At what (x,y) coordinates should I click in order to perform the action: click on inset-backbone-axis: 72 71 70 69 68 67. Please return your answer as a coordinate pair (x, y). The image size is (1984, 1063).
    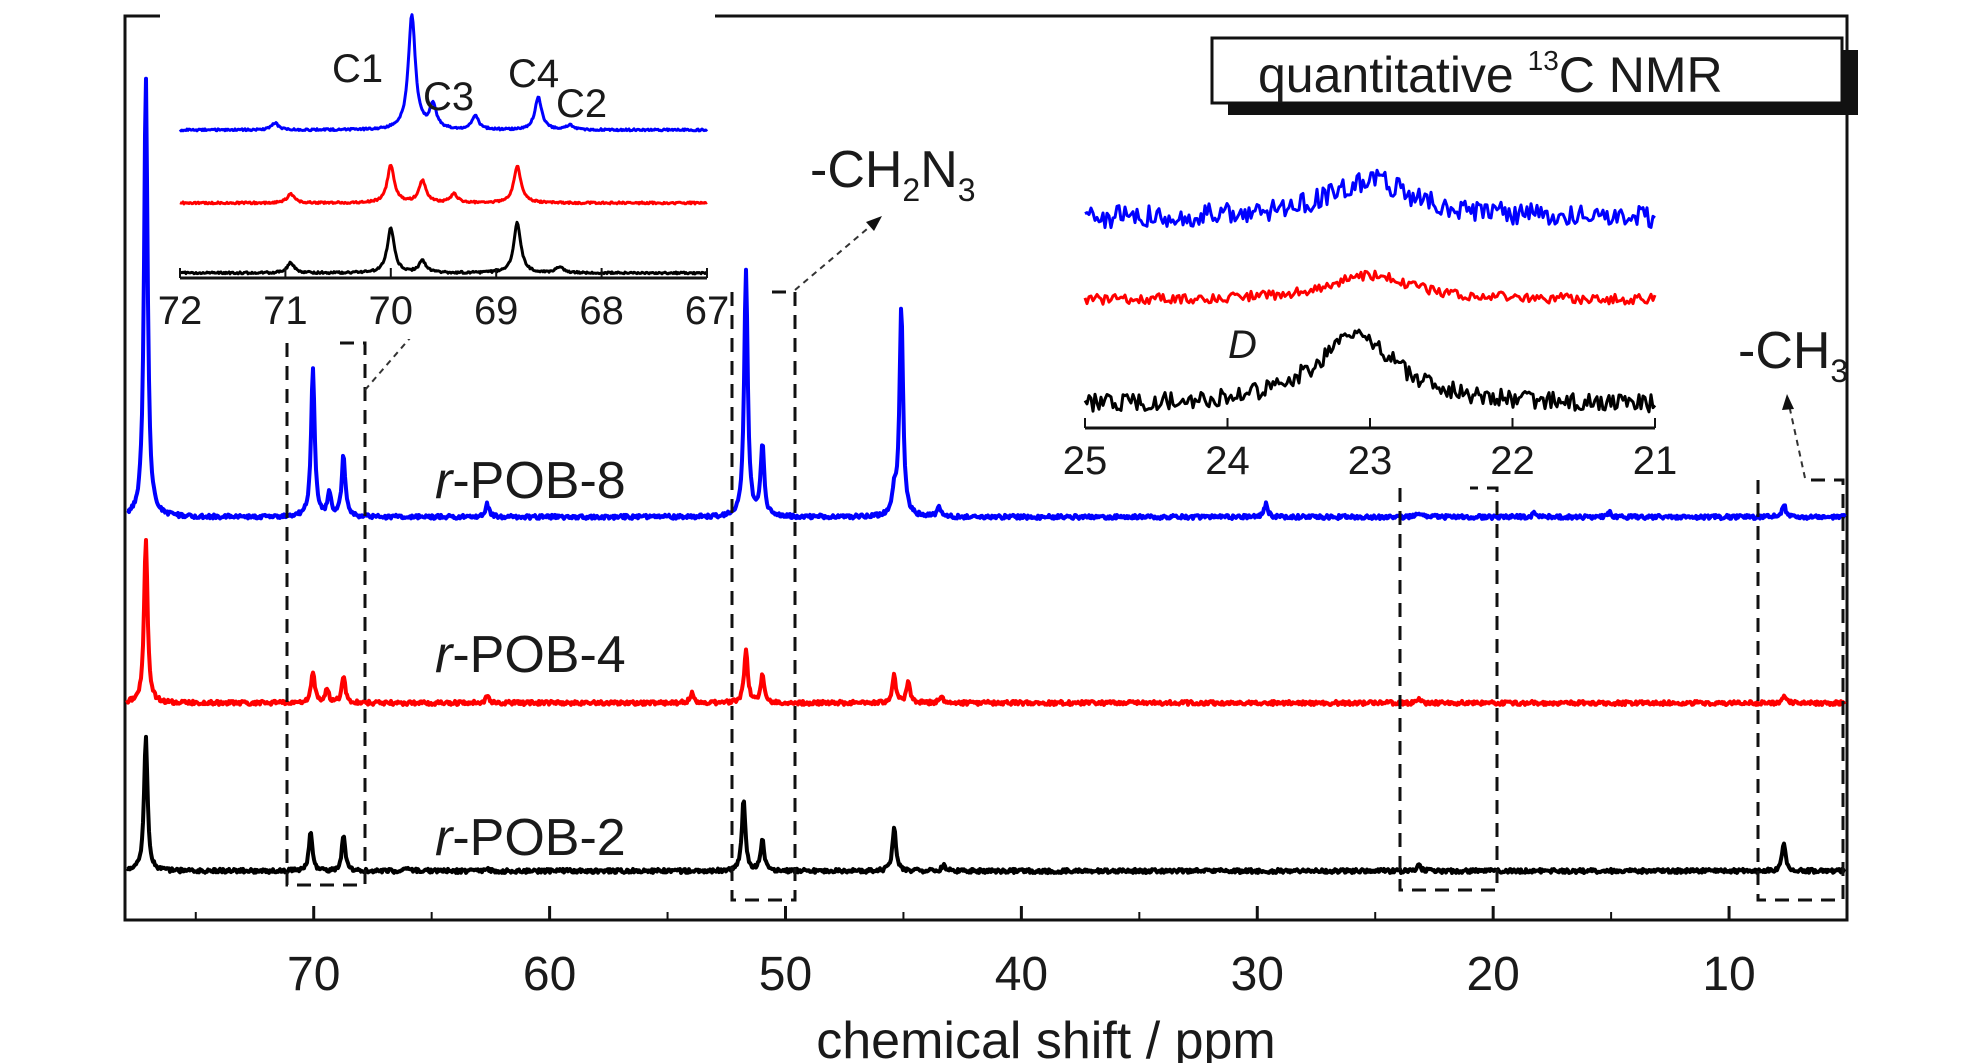
    Looking at the image, I should click on (444, 300).